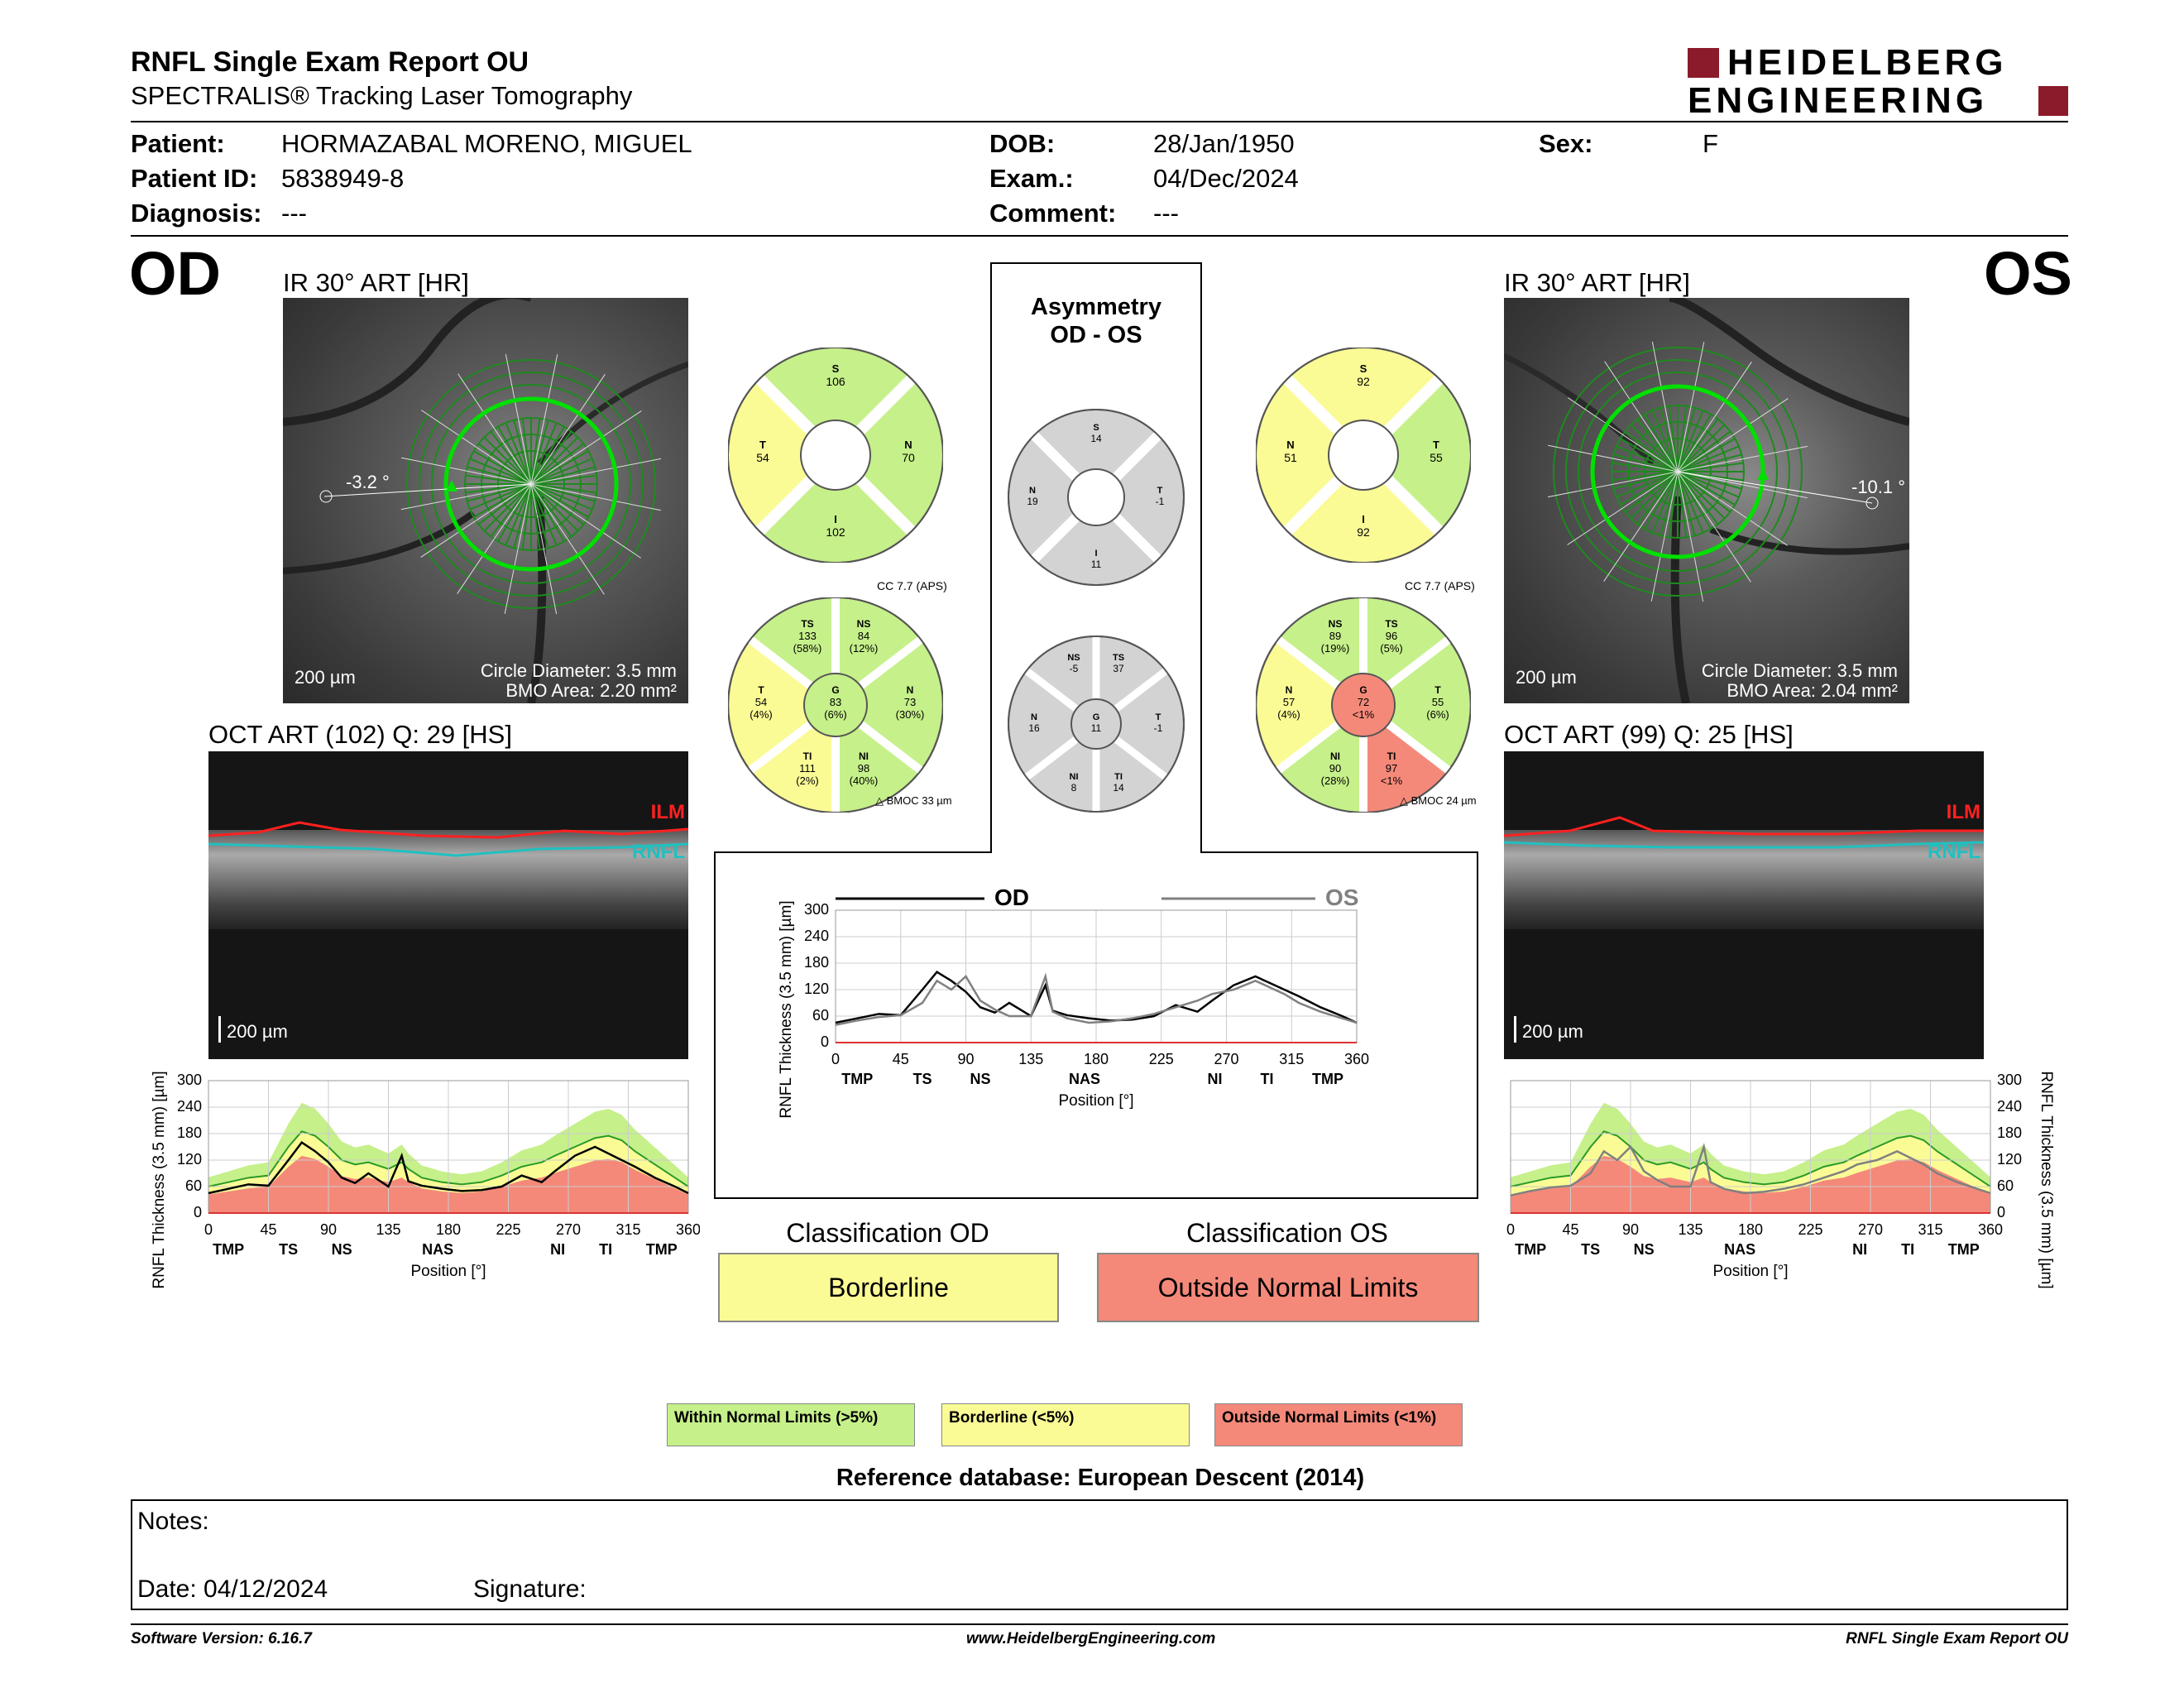 The width and height of the screenshot is (2184, 1688). What do you see at coordinates (591, 690) in the screenshot?
I see `od-bmo-area: BMO Area: 2.20 mm²` at bounding box center [591, 690].